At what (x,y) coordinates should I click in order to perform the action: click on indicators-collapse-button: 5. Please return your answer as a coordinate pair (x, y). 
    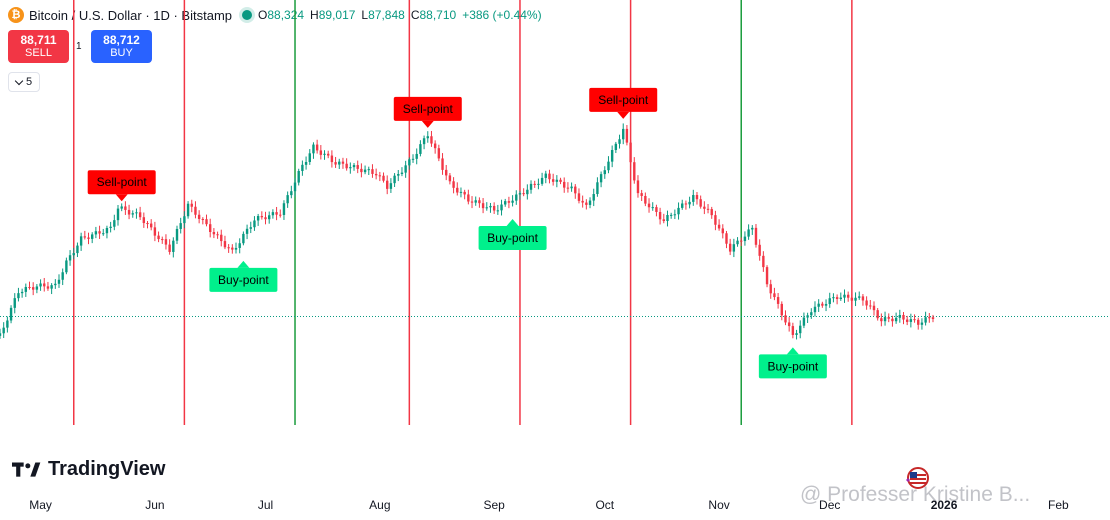
    Looking at the image, I should click on (24, 82).